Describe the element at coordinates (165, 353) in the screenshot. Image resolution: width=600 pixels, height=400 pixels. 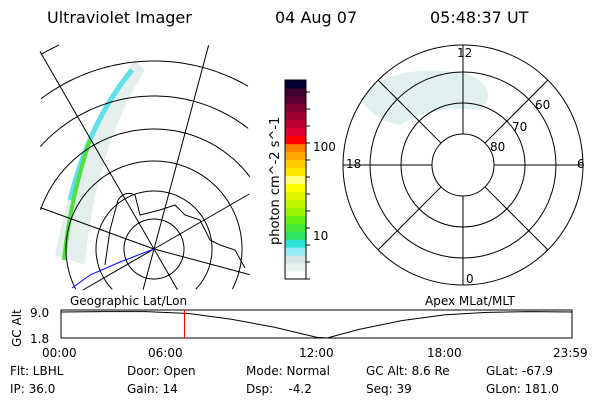
I see `xtick-0600: 06:00` at that location.